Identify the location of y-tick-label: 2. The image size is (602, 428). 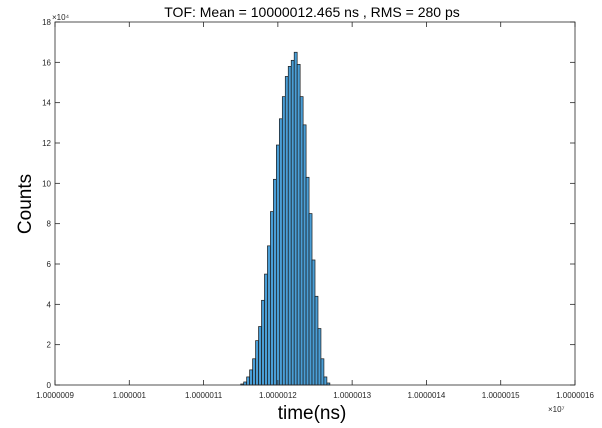
(49, 345).